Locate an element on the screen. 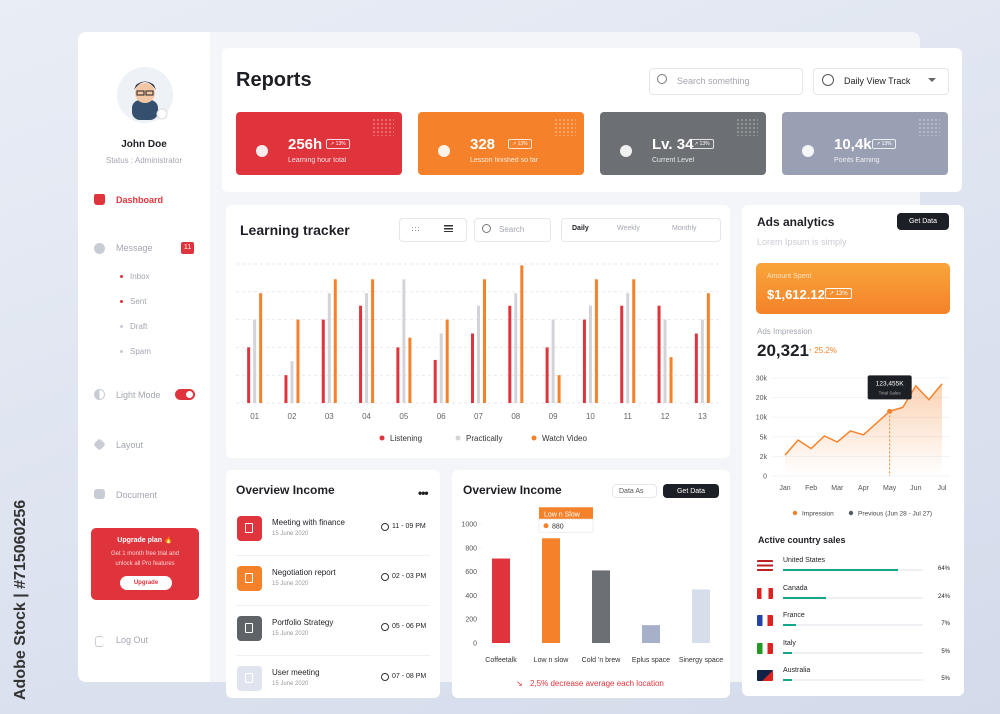 This screenshot has width=1000, height=714. submenu-item: Sent is located at coordinates (138, 301).